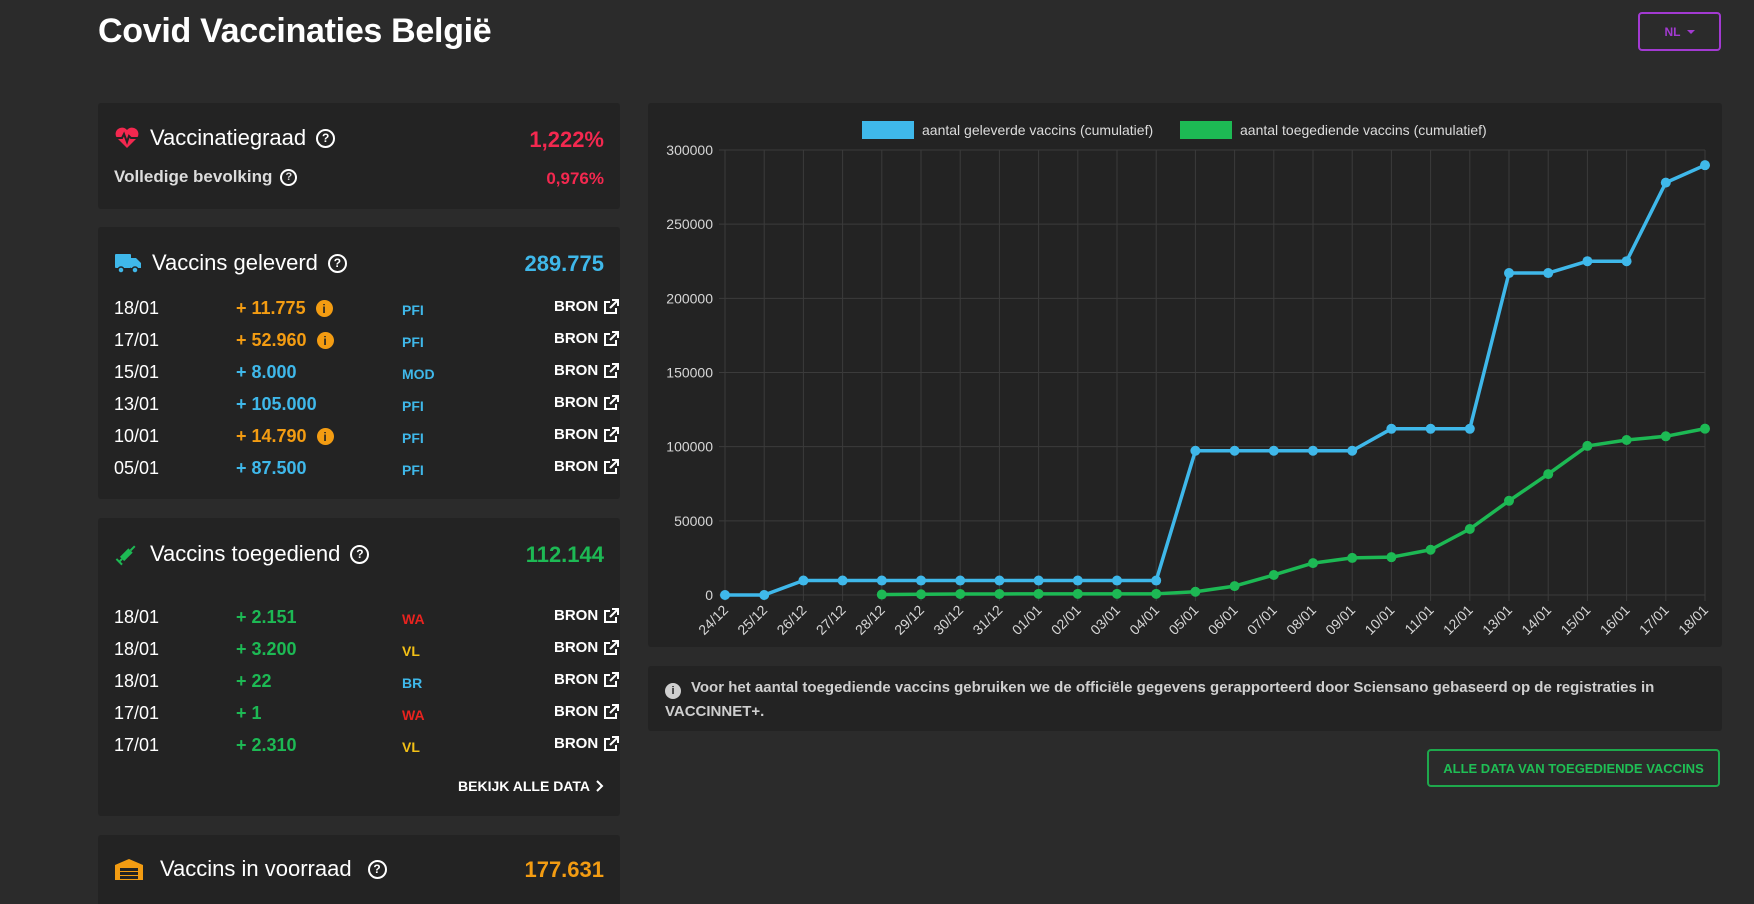 The width and height of the screenshot is (1754, 904). I want to click on y-tick-label: 50000, so click(693, 521).